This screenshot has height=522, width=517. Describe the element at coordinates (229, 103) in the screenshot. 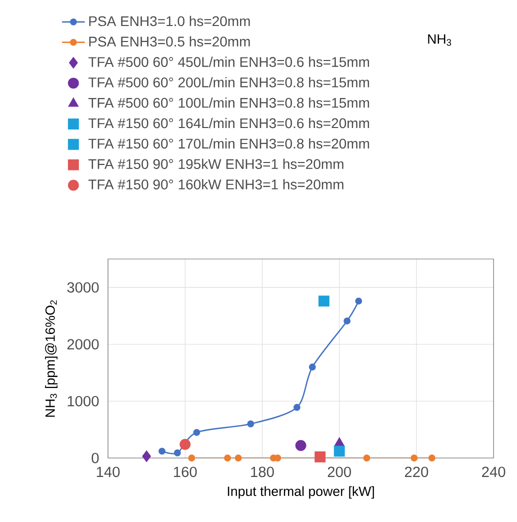

I see `legend-label: TFA #500 60° 100L/min ENH3=0.8 hs=15mm` at that location.